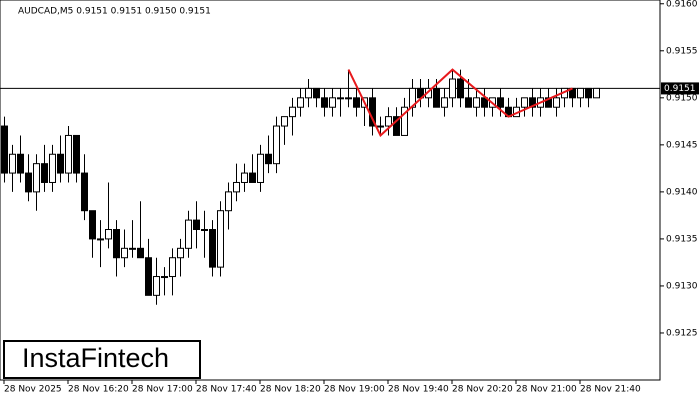  Describe the element at coordinates (226, 390) in the screenshot. I see `x-tick-label: 28 Nov 17:40` at that location.